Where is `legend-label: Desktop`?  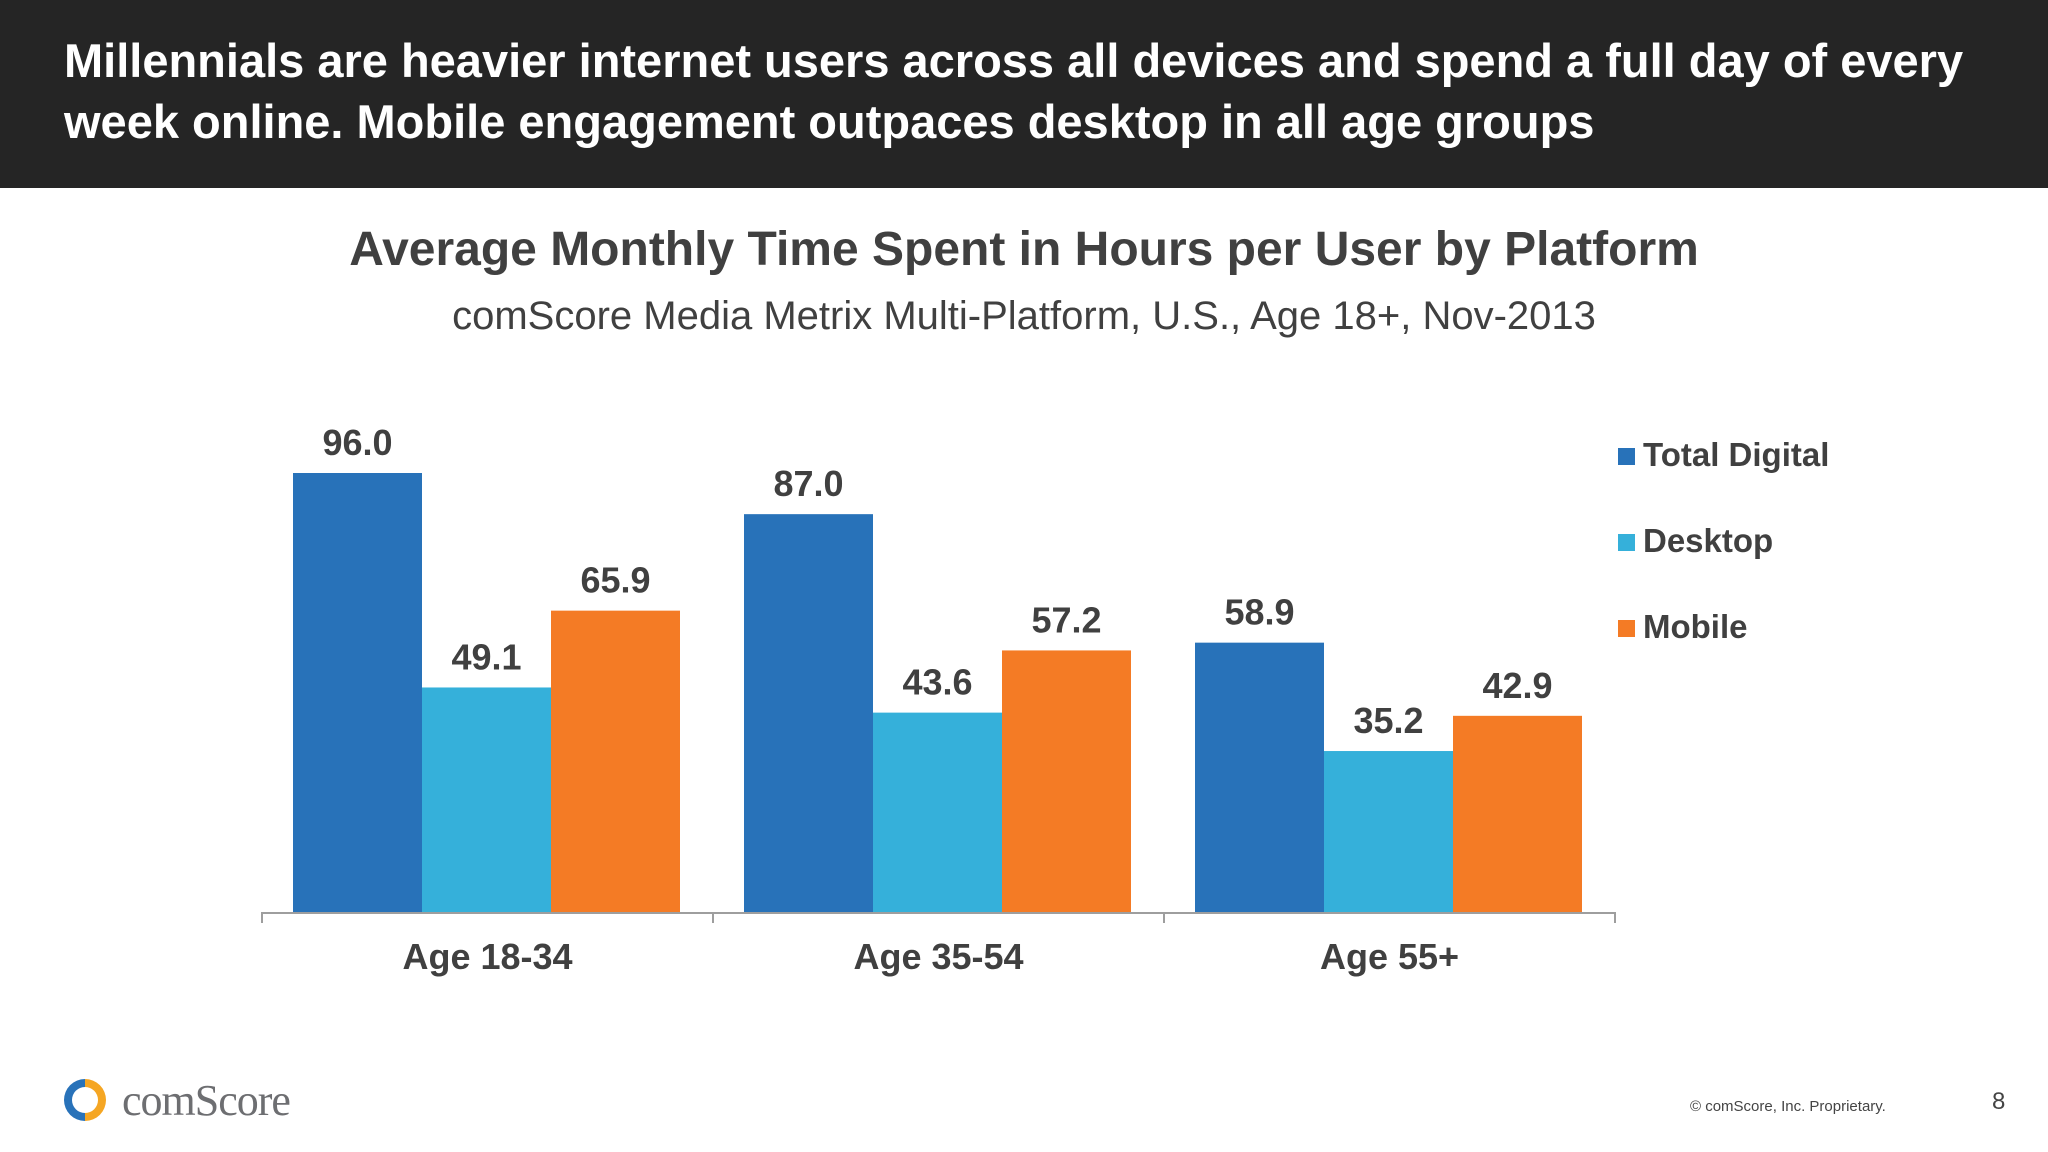
legend-label: Desktop is located at coordinates (1708, 540).